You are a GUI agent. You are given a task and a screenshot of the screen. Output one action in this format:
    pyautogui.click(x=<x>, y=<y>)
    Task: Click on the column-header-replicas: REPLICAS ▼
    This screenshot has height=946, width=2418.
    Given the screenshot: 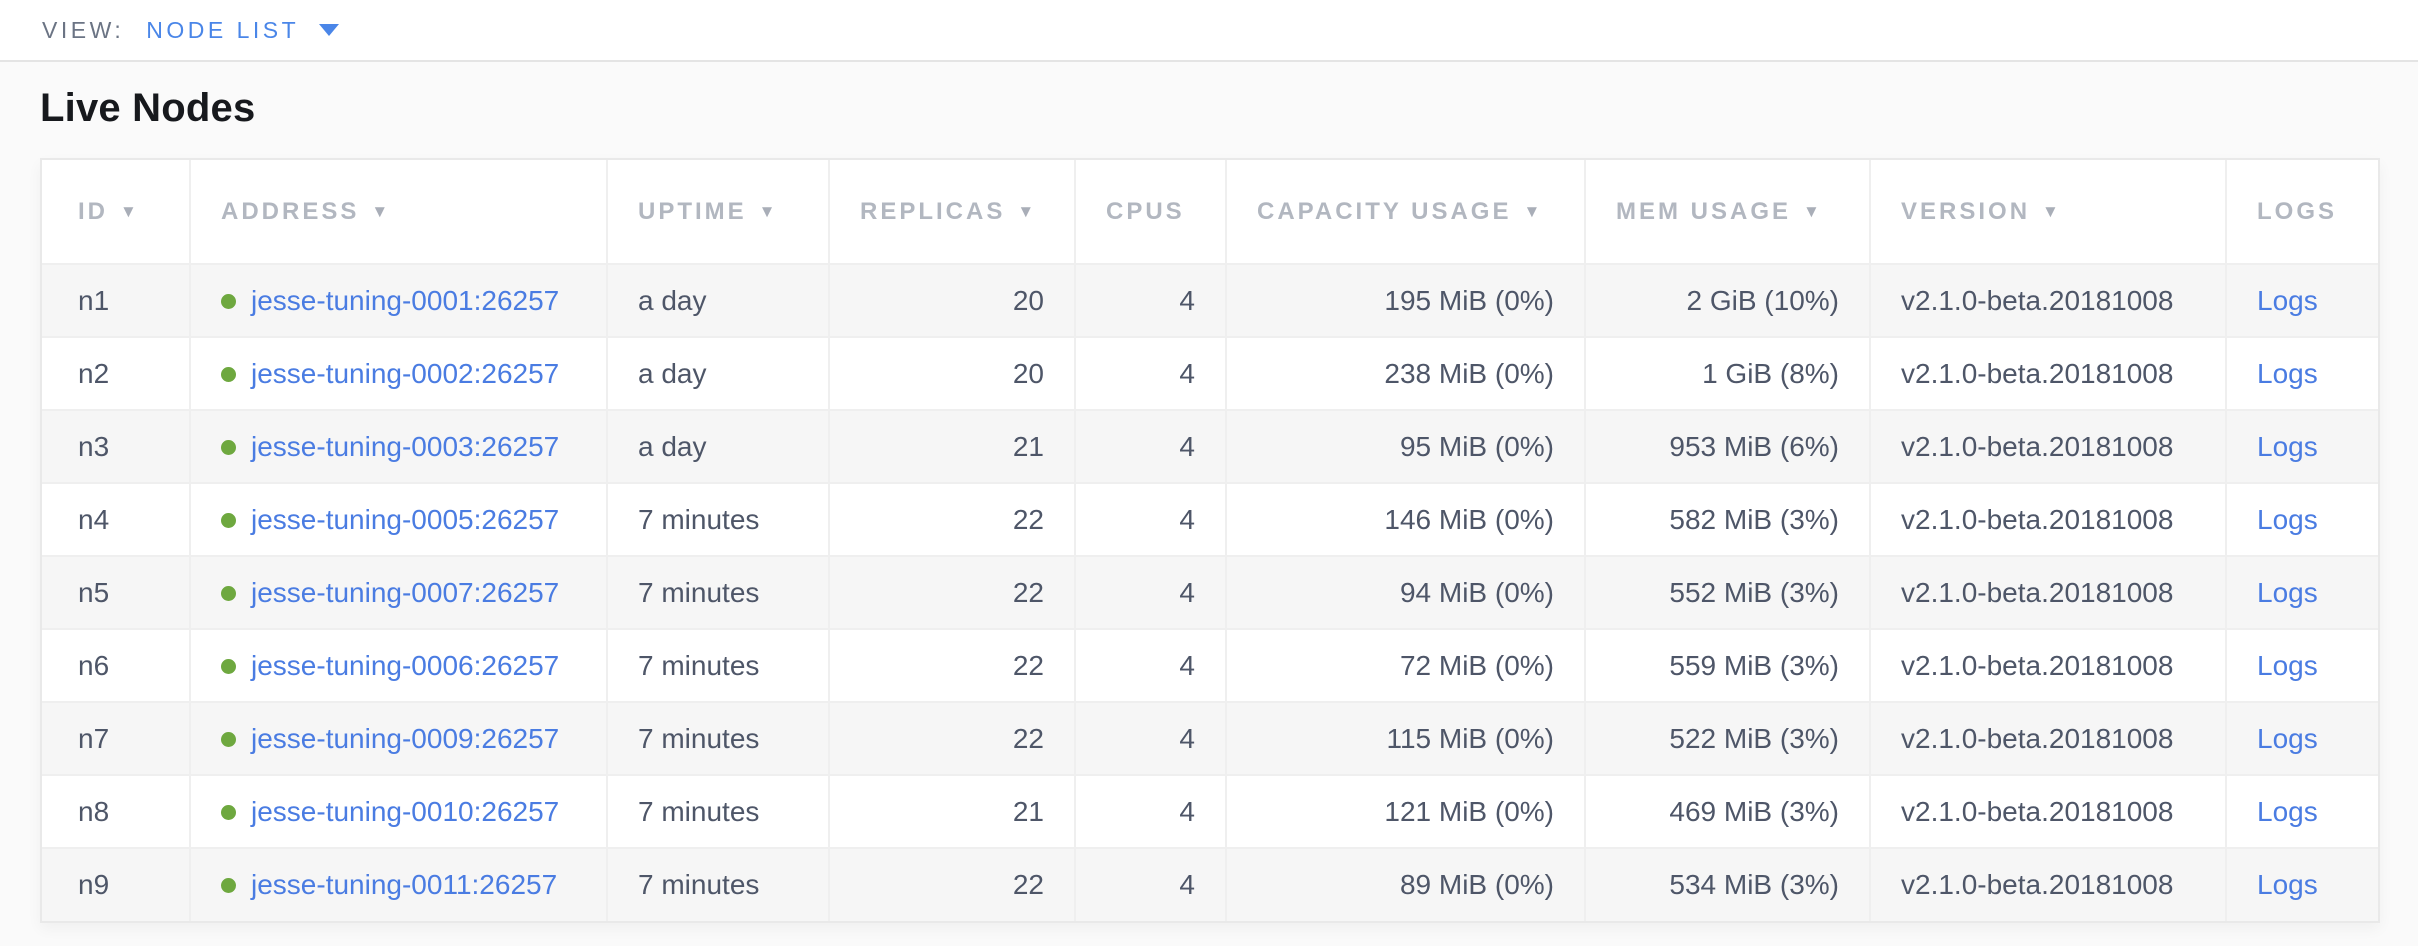 What is the action you would take?
    pyautogui.click(x=951, y=212)
    